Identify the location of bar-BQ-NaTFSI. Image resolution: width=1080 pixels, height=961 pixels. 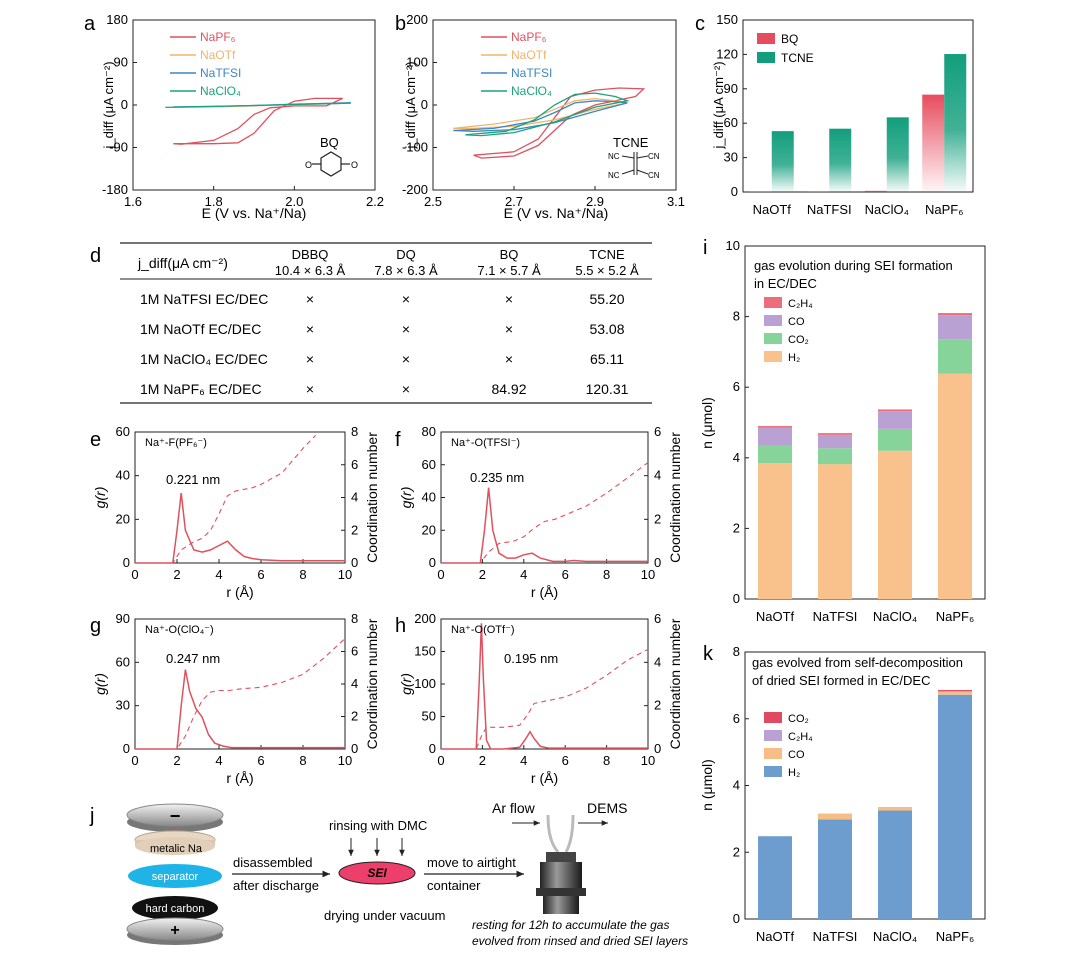
(818, 191).